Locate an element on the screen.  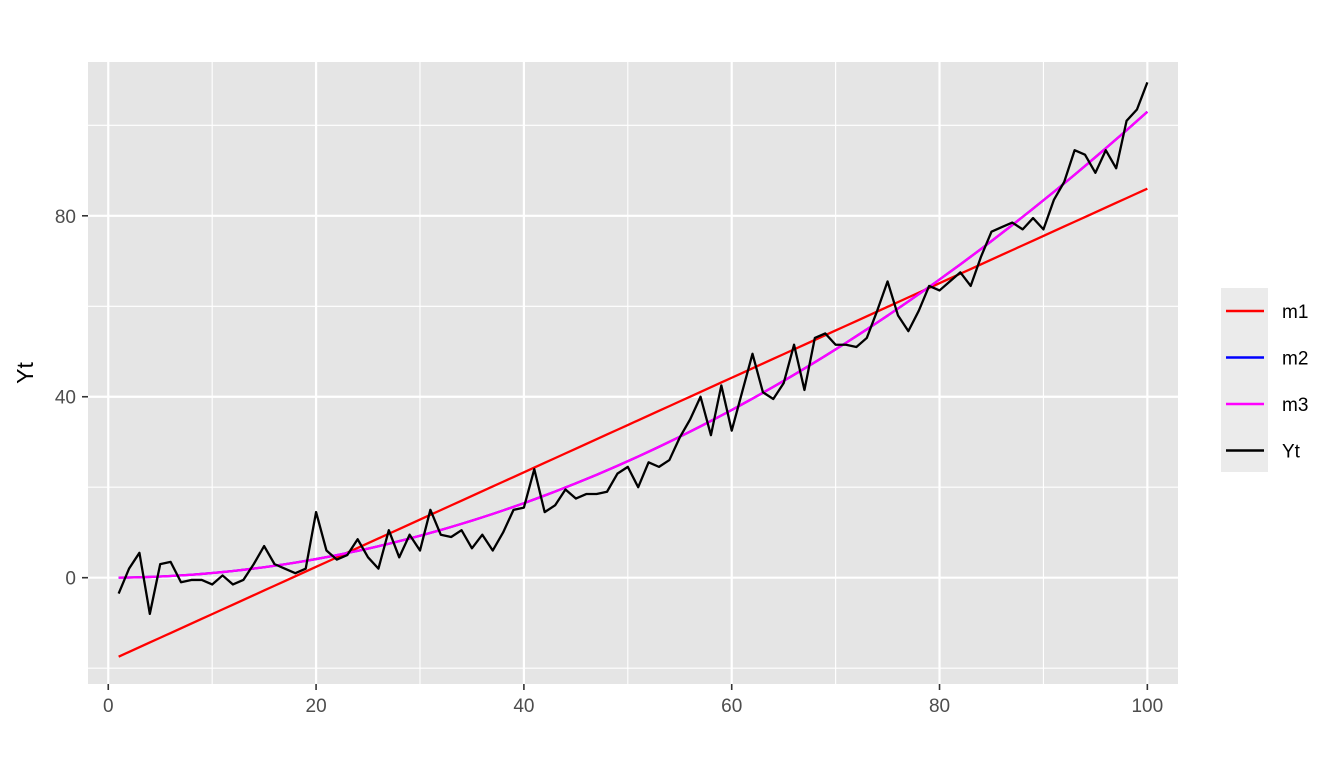
x-tick-label: 80 is located at coordinates (939, 706).